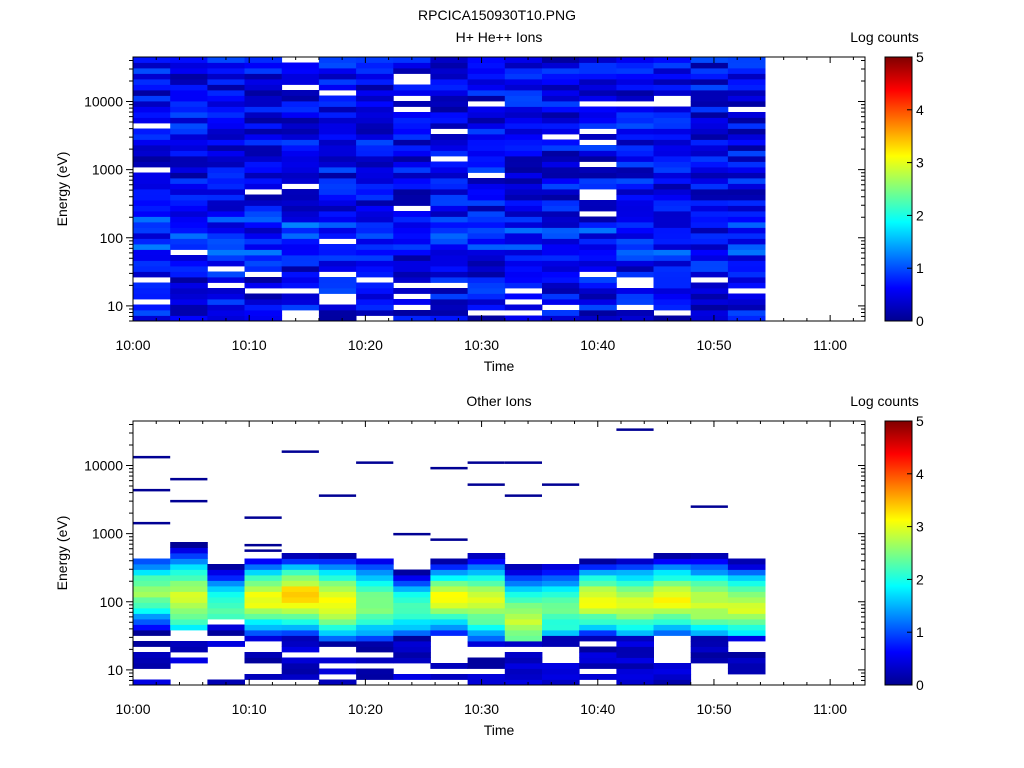  What do you see at coordinates (62, 553) in the screenshot?
I see `y-axis-label: Energy (eV)` at bounding box center [62, 553].